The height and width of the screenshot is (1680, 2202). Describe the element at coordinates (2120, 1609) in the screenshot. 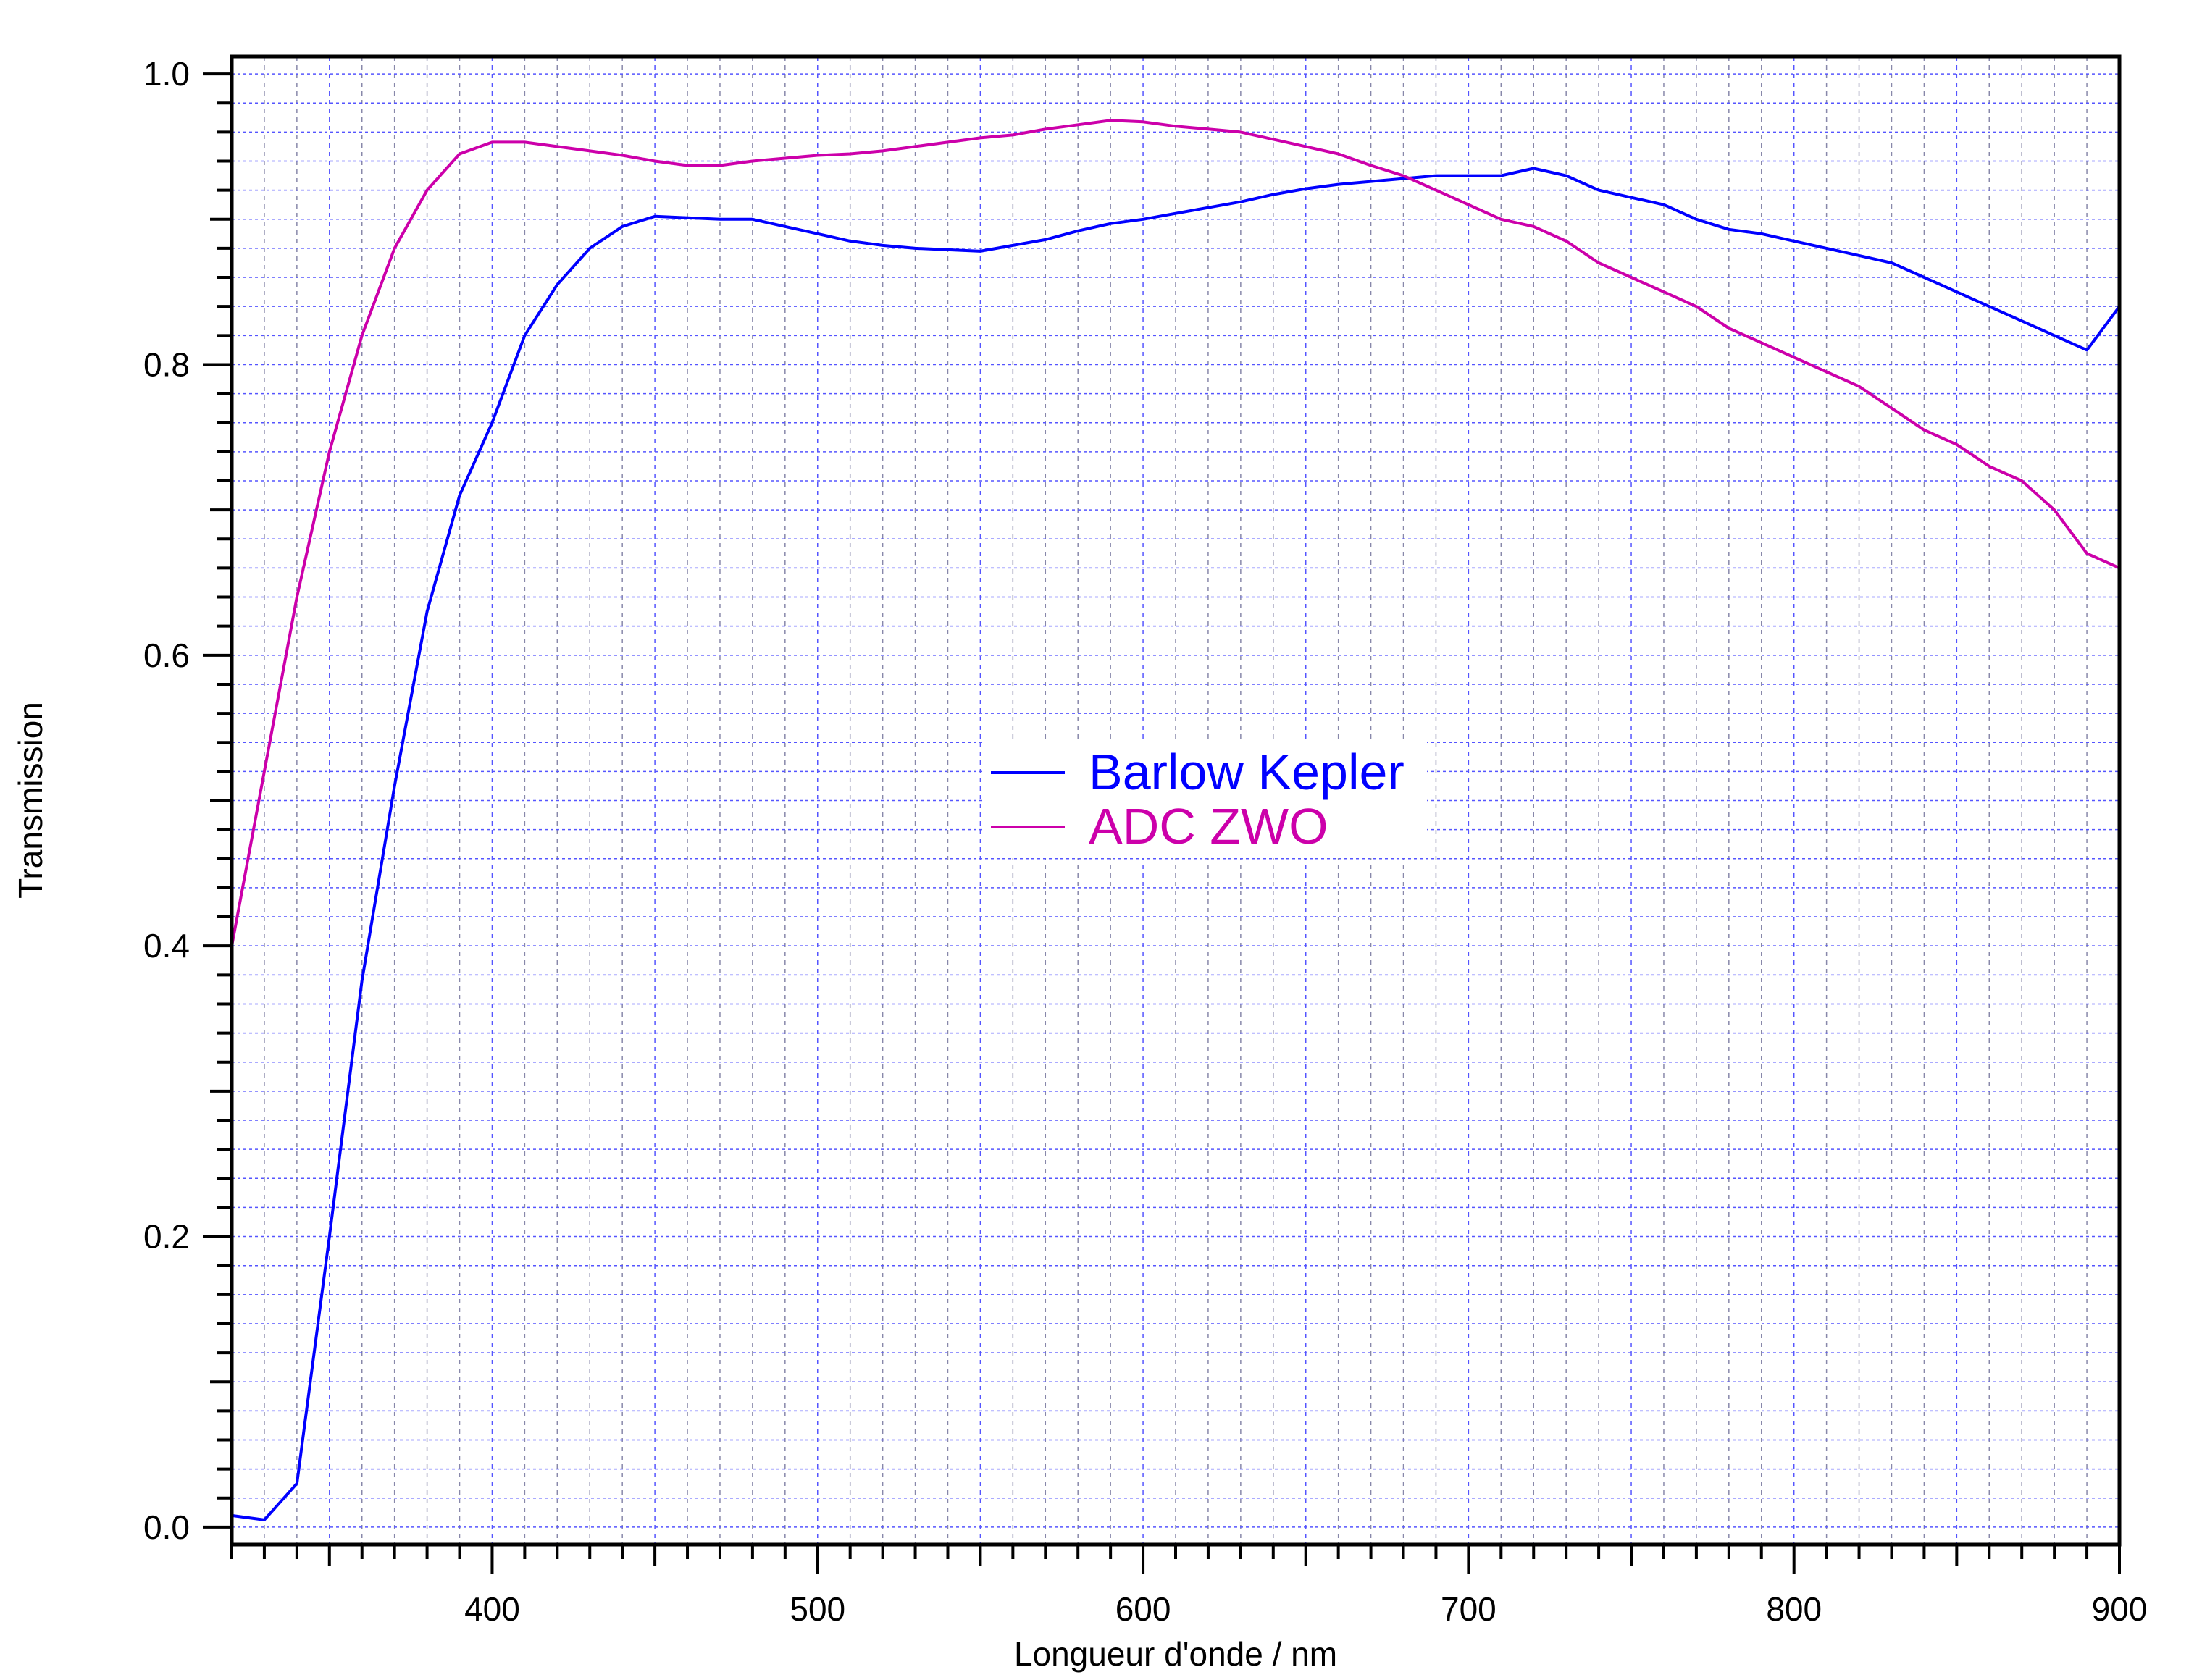

I see `x-tick-label: 900` at that location.